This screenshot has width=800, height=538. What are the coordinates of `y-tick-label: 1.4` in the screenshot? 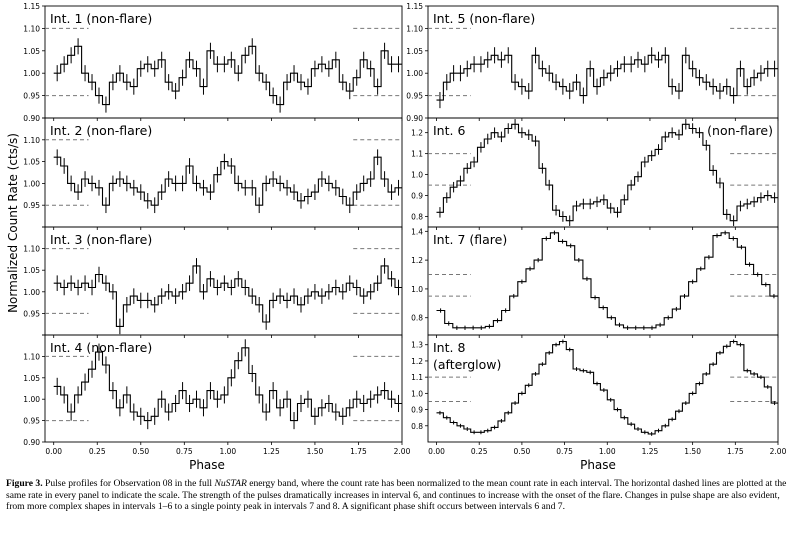 It's located at (417, 231).